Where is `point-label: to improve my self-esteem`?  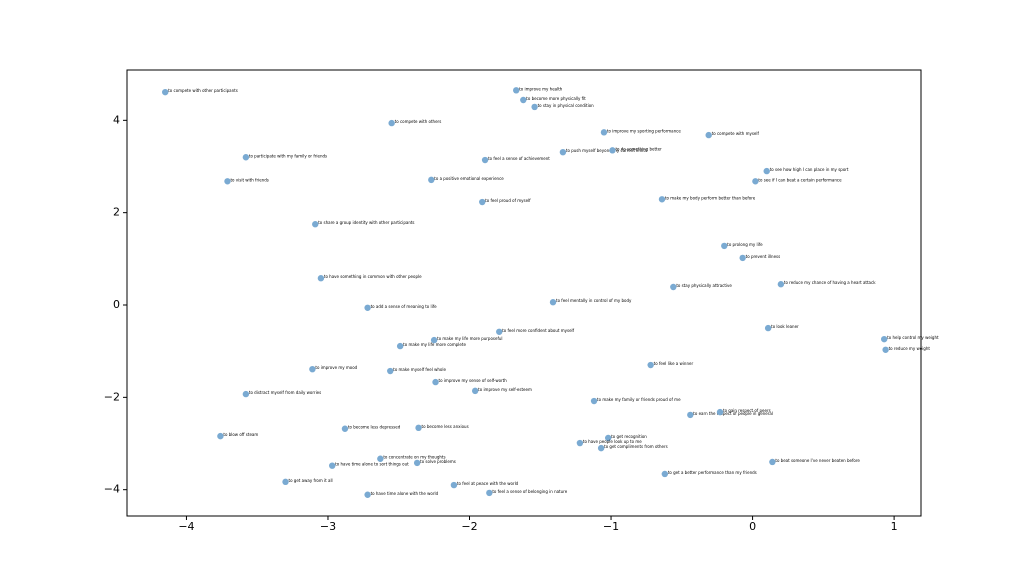
point-label: to improve my self-esteem is located at coordinates (505, 389).